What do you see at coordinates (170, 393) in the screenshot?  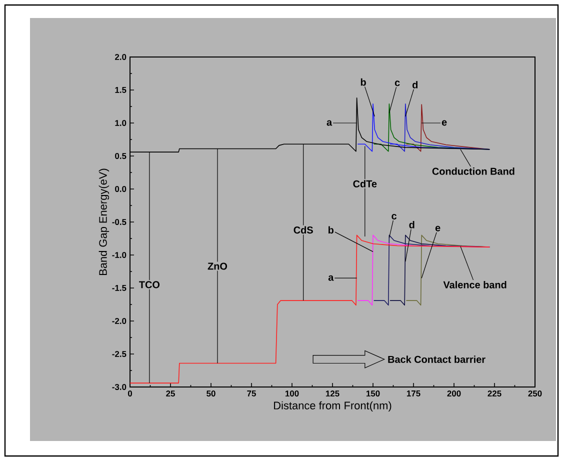 I see `x-tick-label: 25` at bounding box center [170, 393].